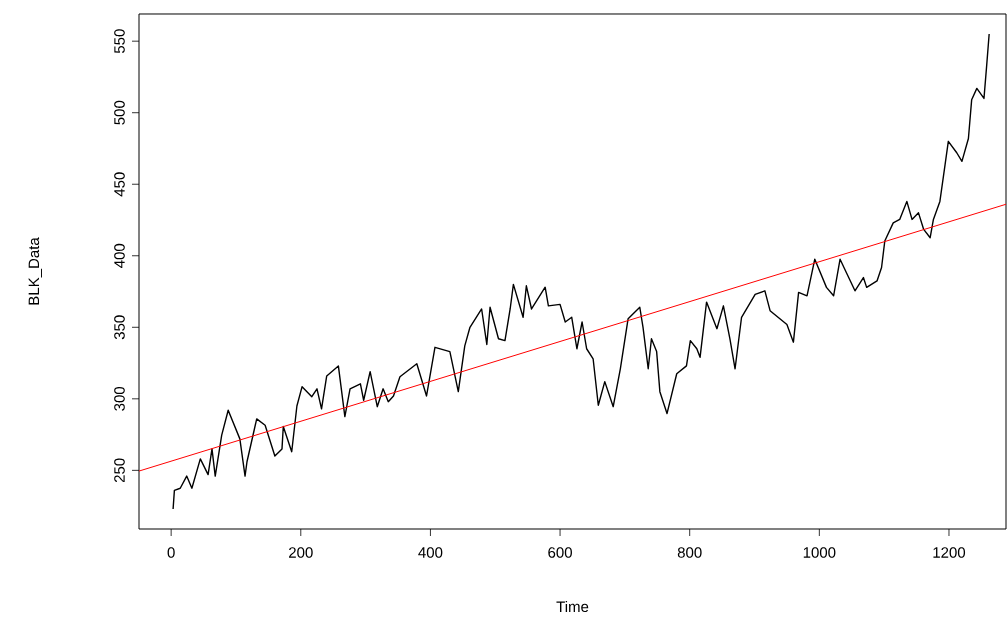 This screenshot has height=619, width=1008. Describe the element at coordinates (171, 552) in the screenshot. I see `x-tick-label: 0` at that location.